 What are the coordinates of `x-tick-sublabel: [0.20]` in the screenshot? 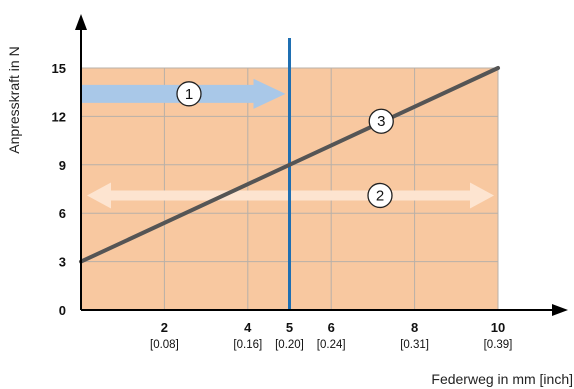 It's located at (289, 345).